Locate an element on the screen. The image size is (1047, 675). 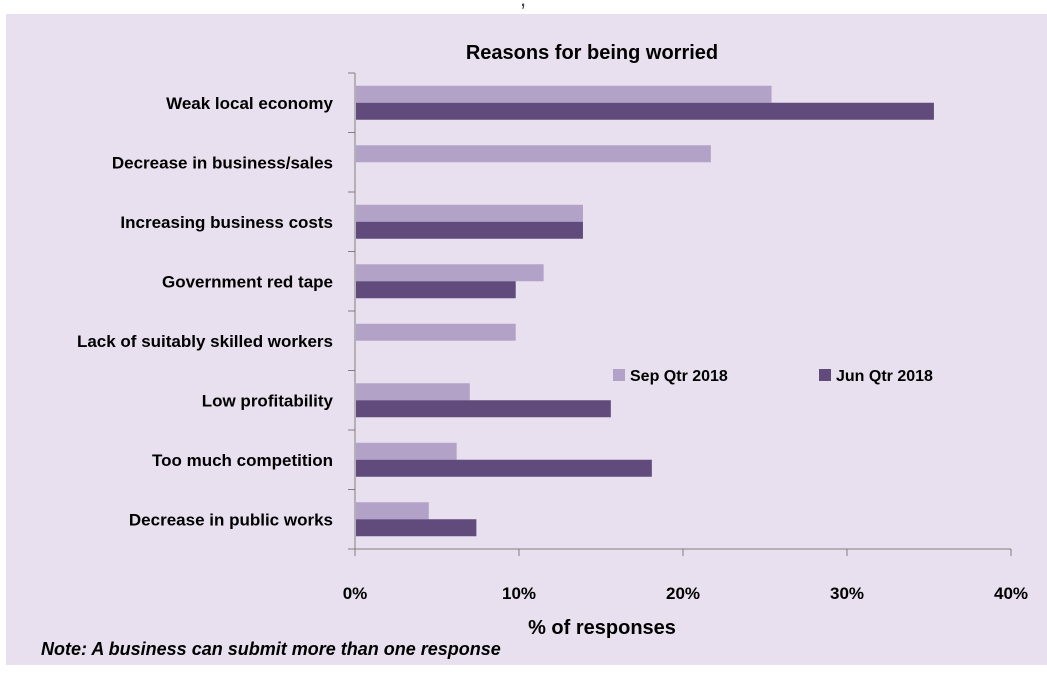
x-tick-label: 0% is located at coordinates (355, 593).